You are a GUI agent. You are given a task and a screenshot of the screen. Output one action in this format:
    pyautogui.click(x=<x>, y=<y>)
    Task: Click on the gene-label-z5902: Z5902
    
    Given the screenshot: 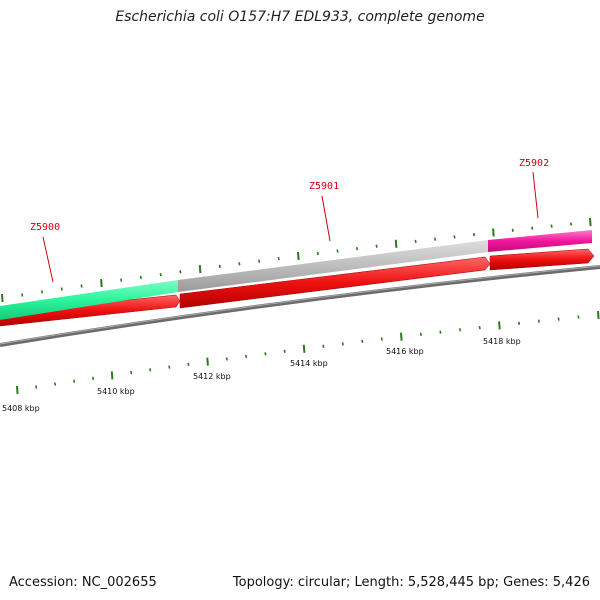 What is the action you would take?
    pyautogui.click(x=534, y=163)
    